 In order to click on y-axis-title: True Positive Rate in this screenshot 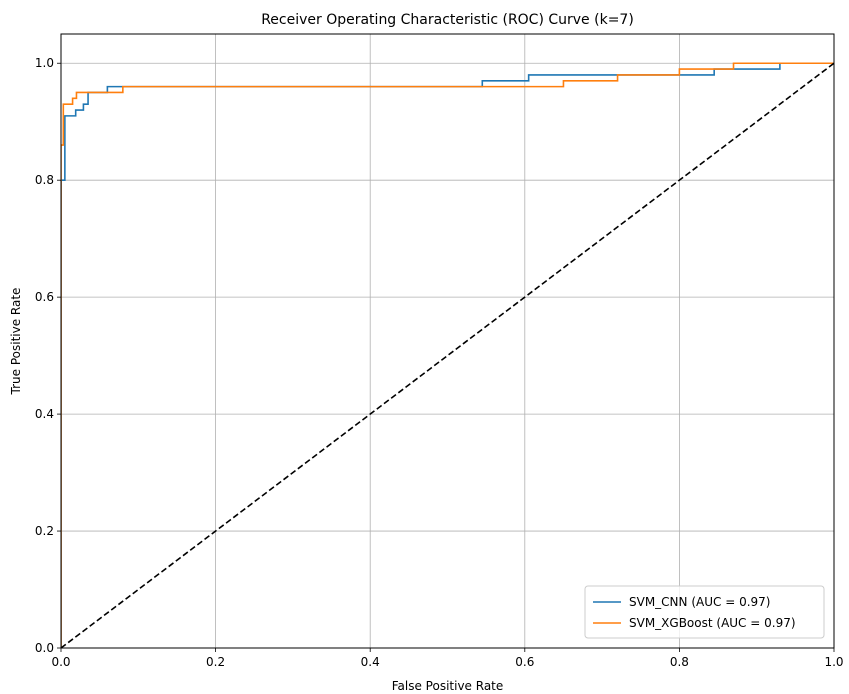, I will do `click(16, 342)`.